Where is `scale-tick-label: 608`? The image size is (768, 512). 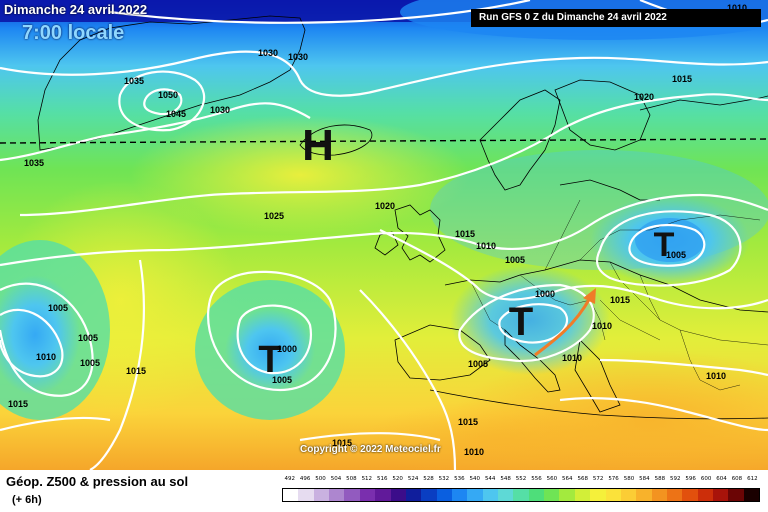
scale-tick-label: 608 is located at coordinates (737, 479).